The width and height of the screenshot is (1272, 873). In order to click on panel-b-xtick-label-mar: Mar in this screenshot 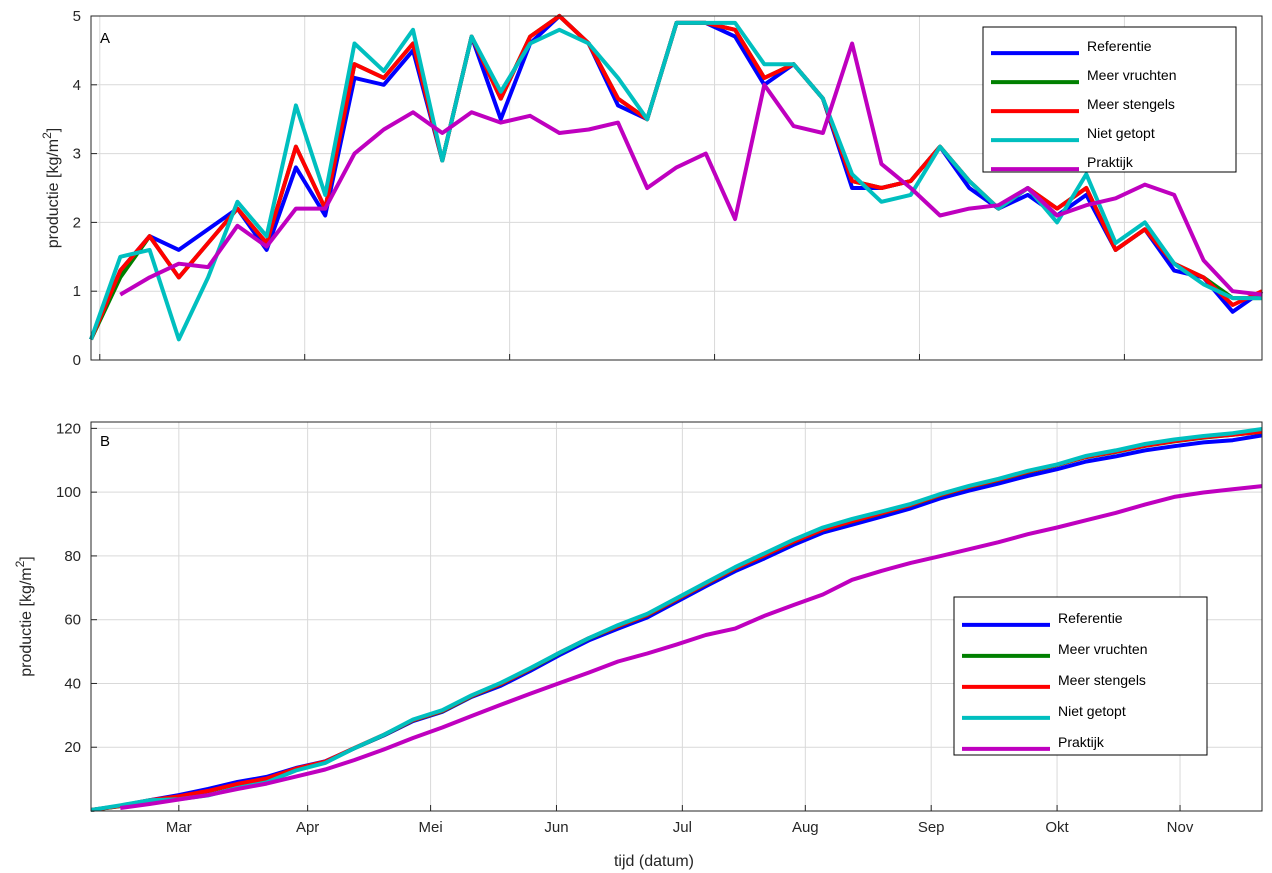, I will do `click(179, 827)`.